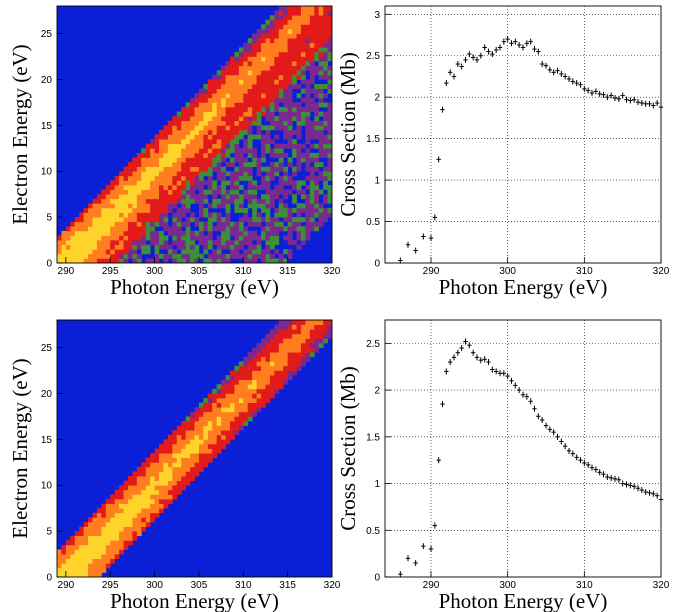 The width and height of the screenshot is (686, 612). Describe the element at coordinates (531, 150) in the screenshot. I see `data-points` at that location.